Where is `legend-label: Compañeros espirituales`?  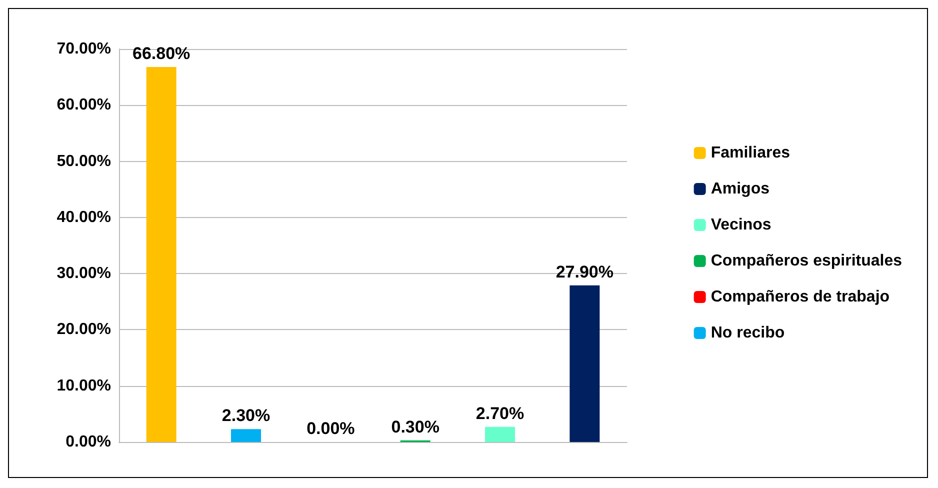
legend-label: Compañeros espirituales is located at coordinates (806, 261).